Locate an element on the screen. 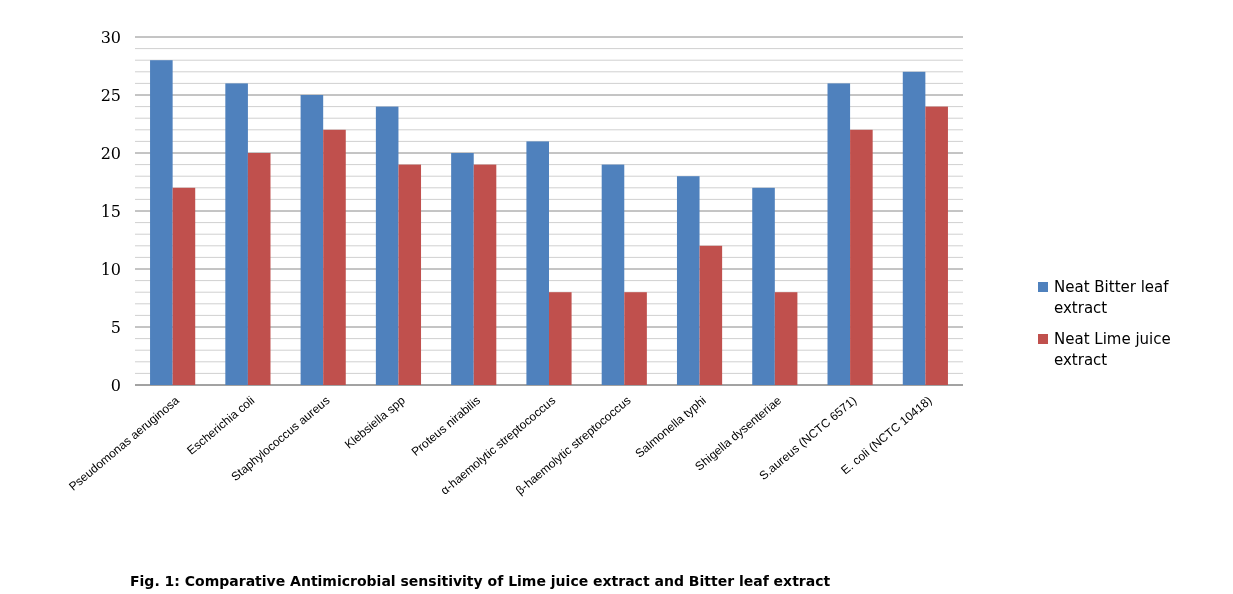 The height and width of the screenshot is (594, 1233). y-tick-label: 10 is located at coordinates (110, 269).